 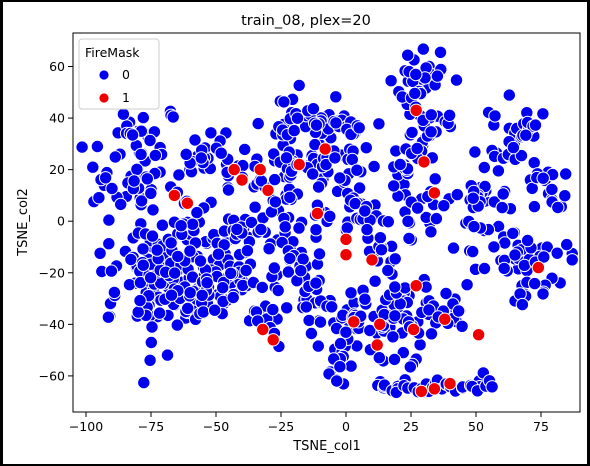 What do you see at coordinates (57, 66) in the screenshot?
I see `y-tick-label: 60` at bounding box center [57, 66].